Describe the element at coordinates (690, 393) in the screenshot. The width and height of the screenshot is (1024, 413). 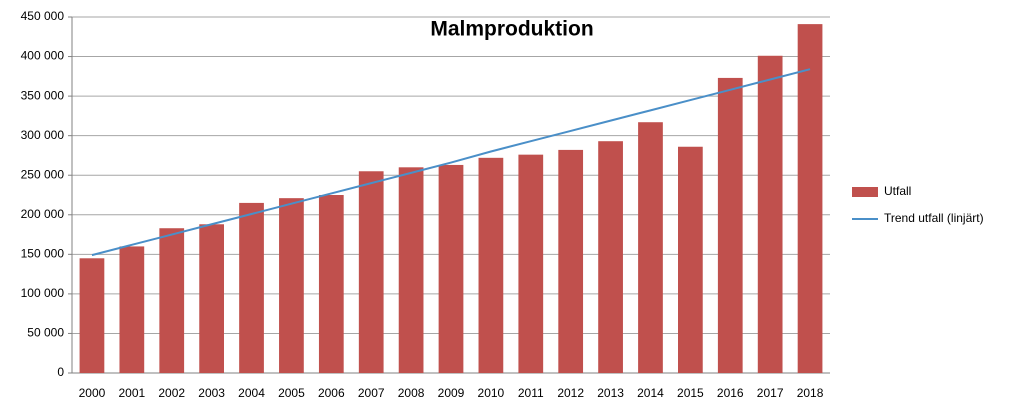
I see `x-tick-label: 2015` at that location.